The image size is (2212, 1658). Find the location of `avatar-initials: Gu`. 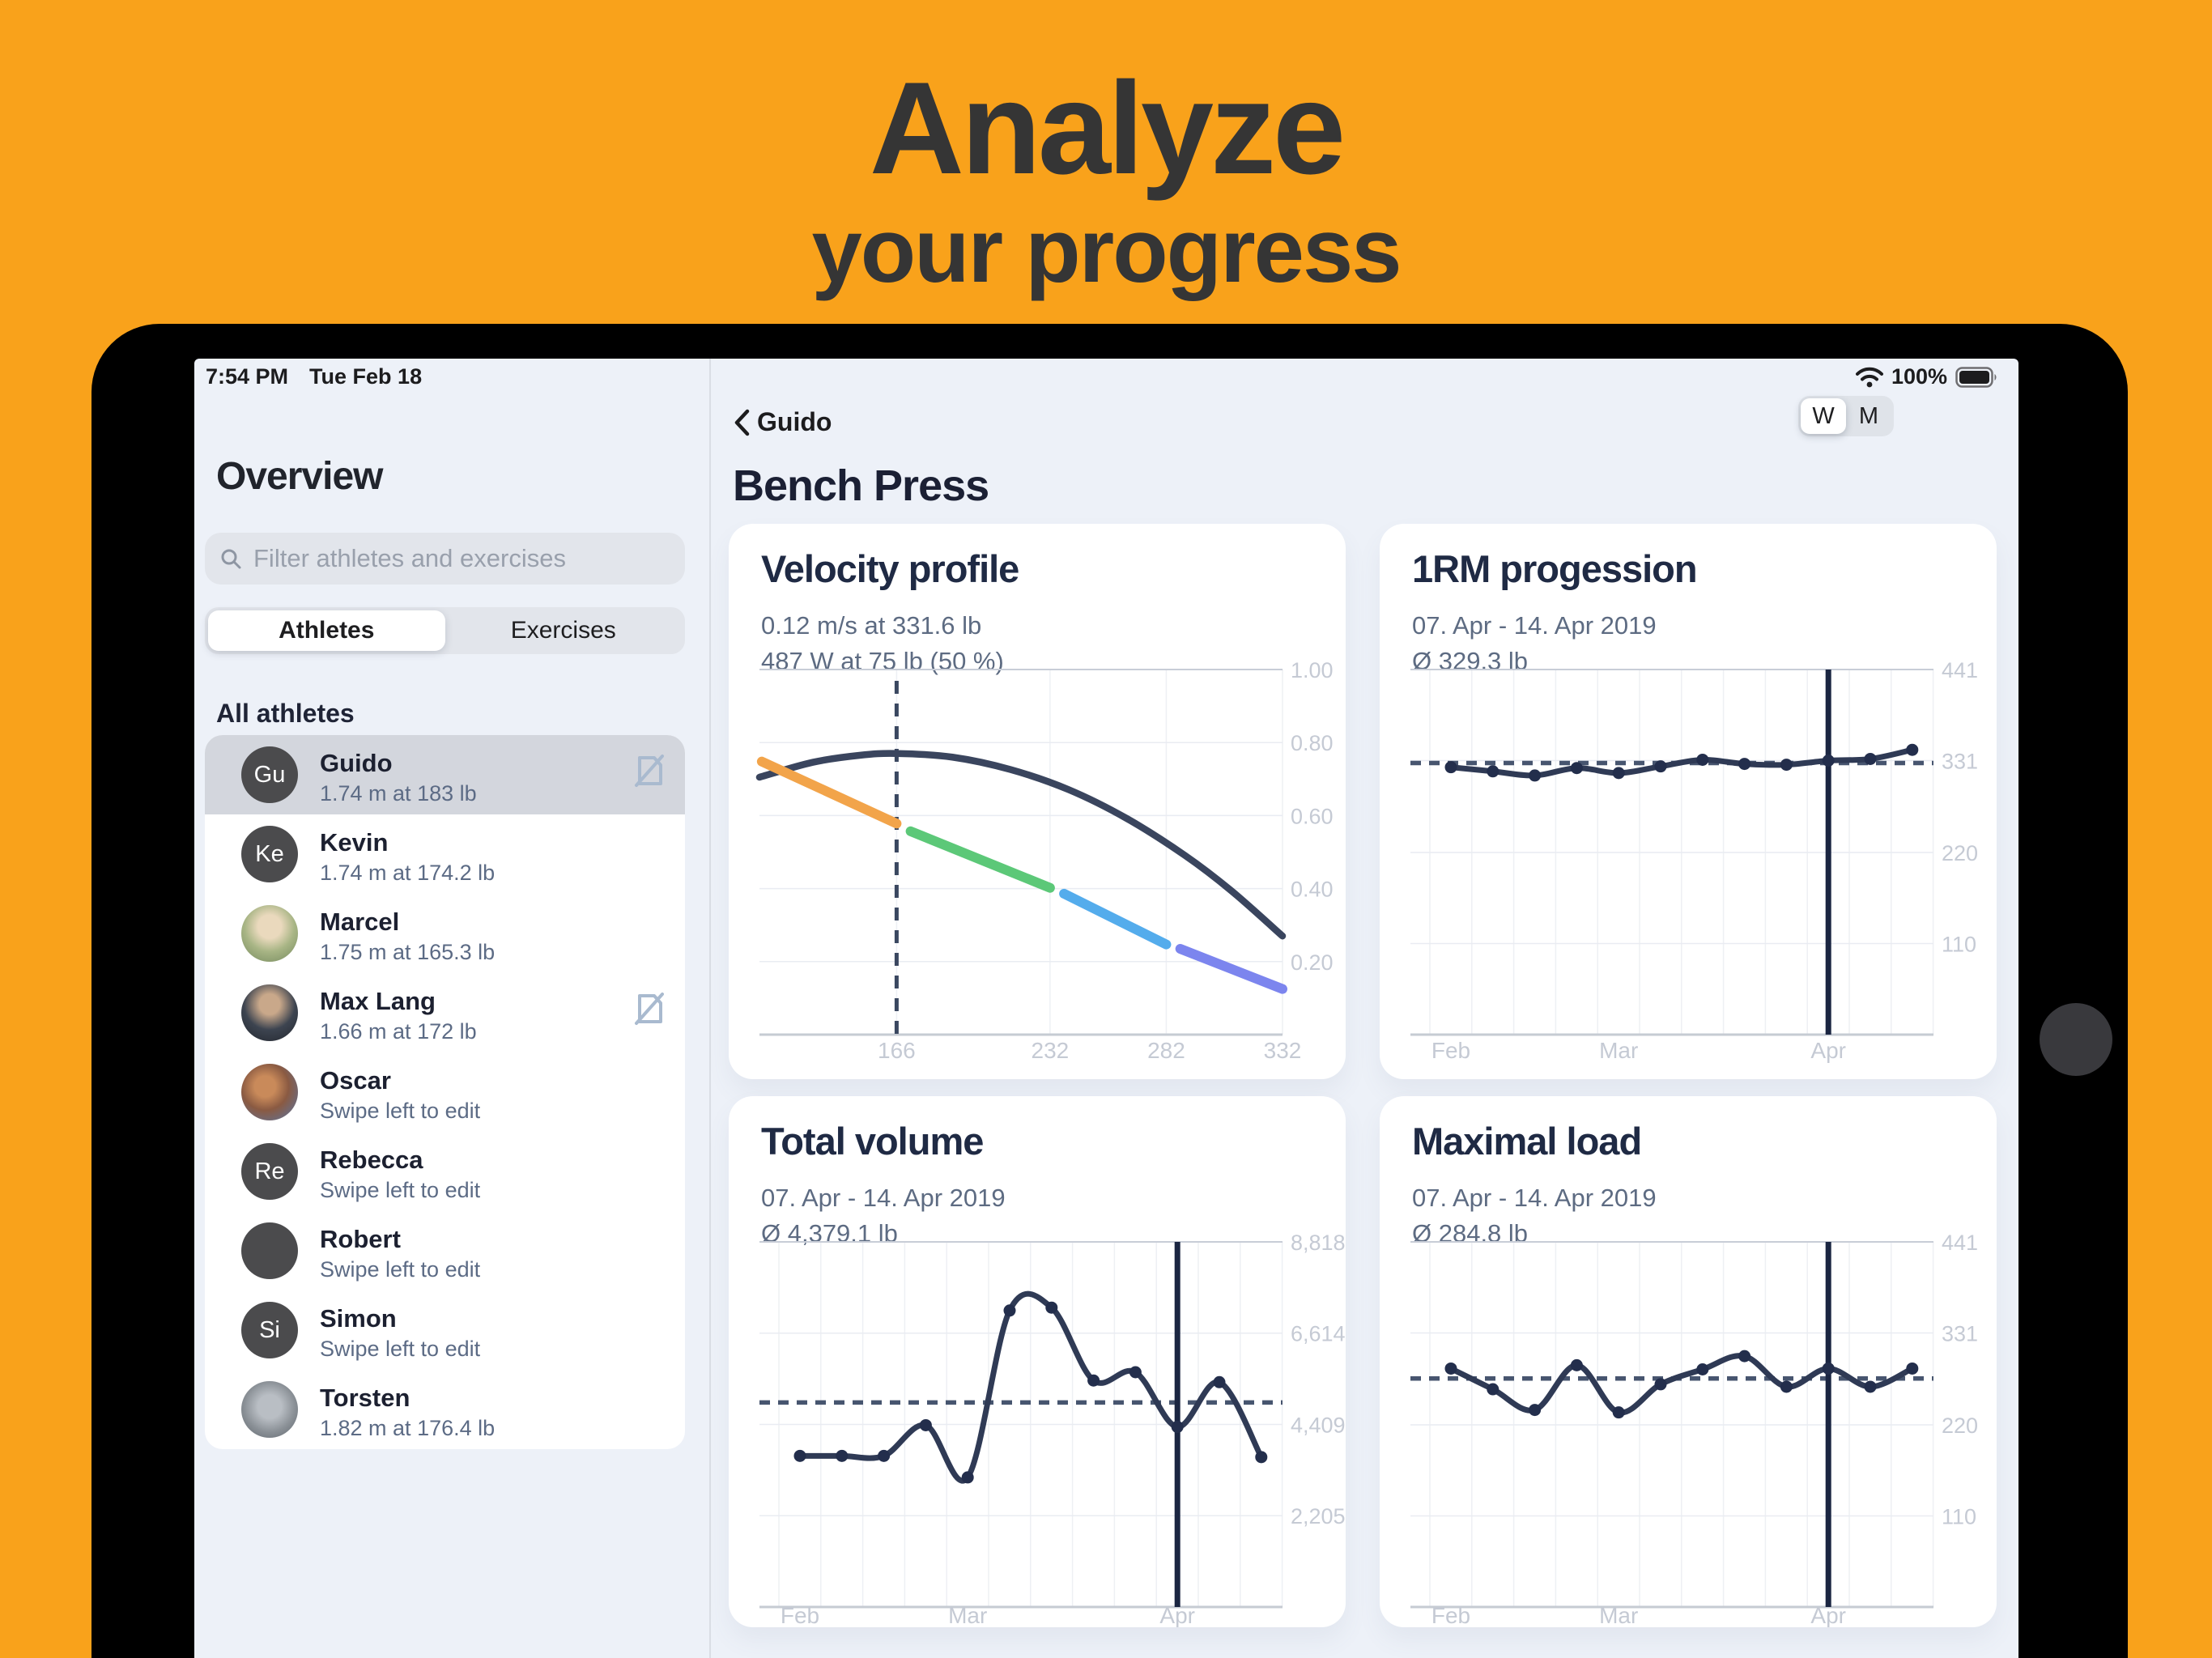

avatar-initials: Gu is located at coordinates (270, 774).